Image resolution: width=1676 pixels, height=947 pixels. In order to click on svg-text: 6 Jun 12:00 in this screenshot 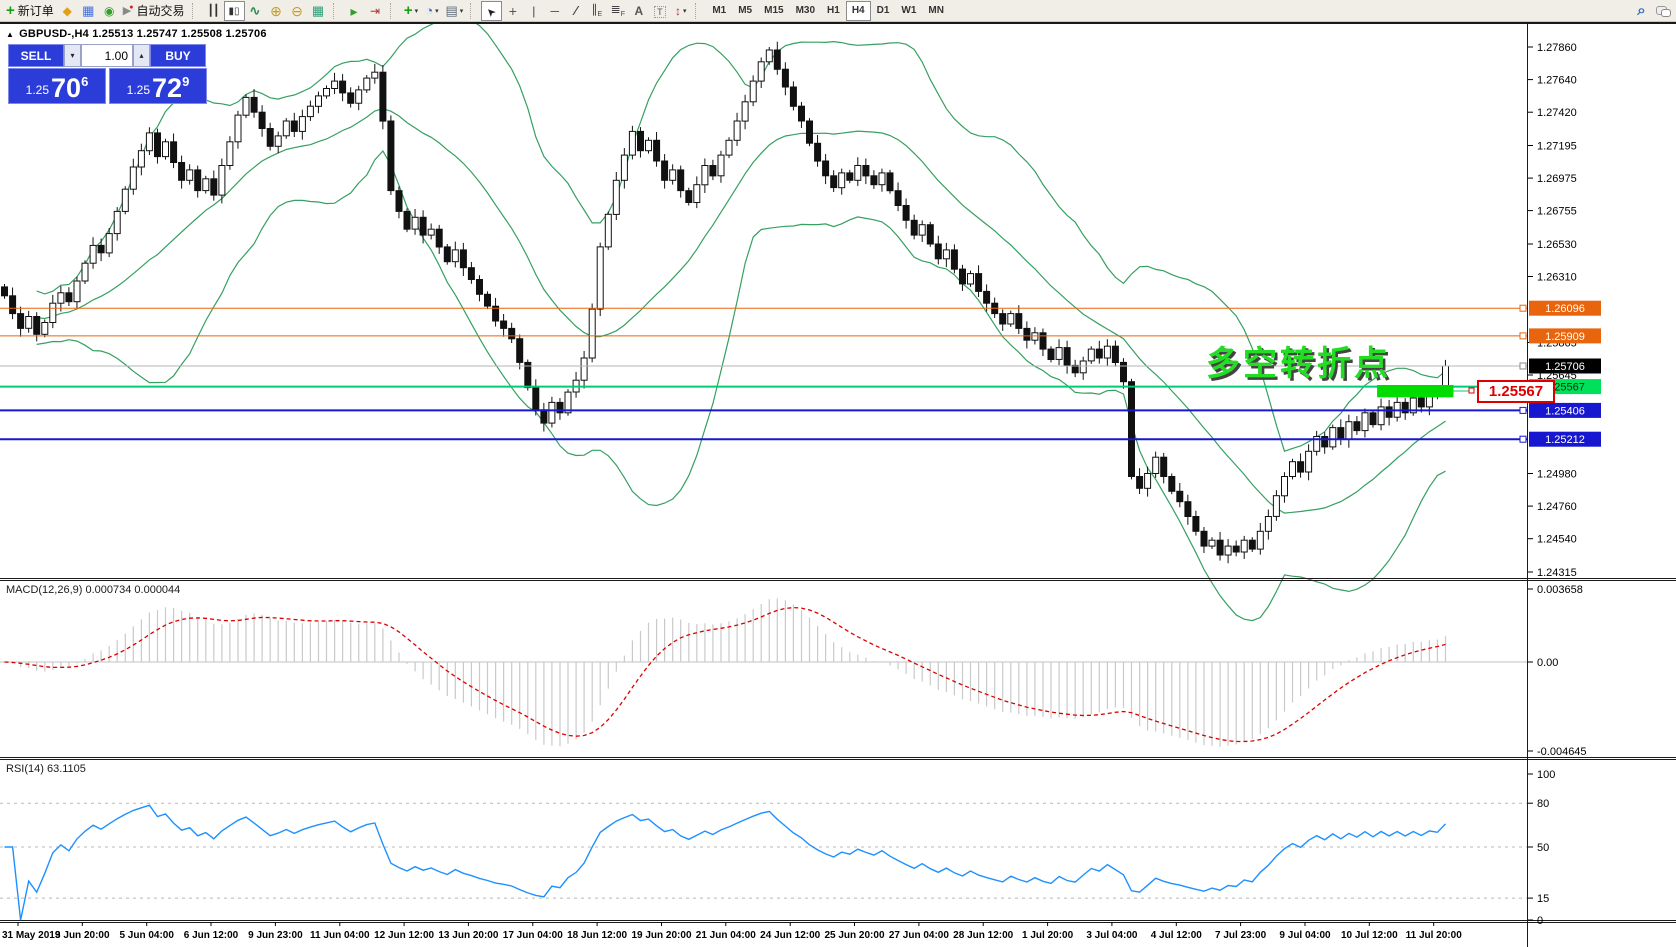, I will do `click(211, 935)`.